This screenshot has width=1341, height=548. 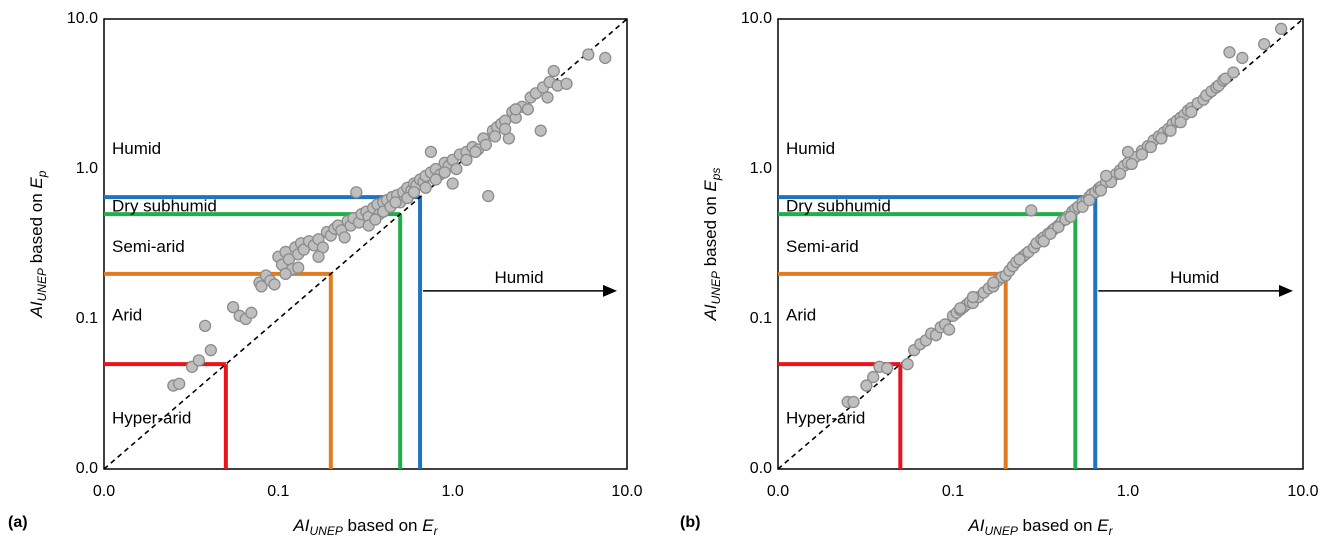 What do you see at coordinates (38, 244) in the screenshot?
I see `y-axis-label: AIUNEP based on Ep` at bounding box center [38, 244].